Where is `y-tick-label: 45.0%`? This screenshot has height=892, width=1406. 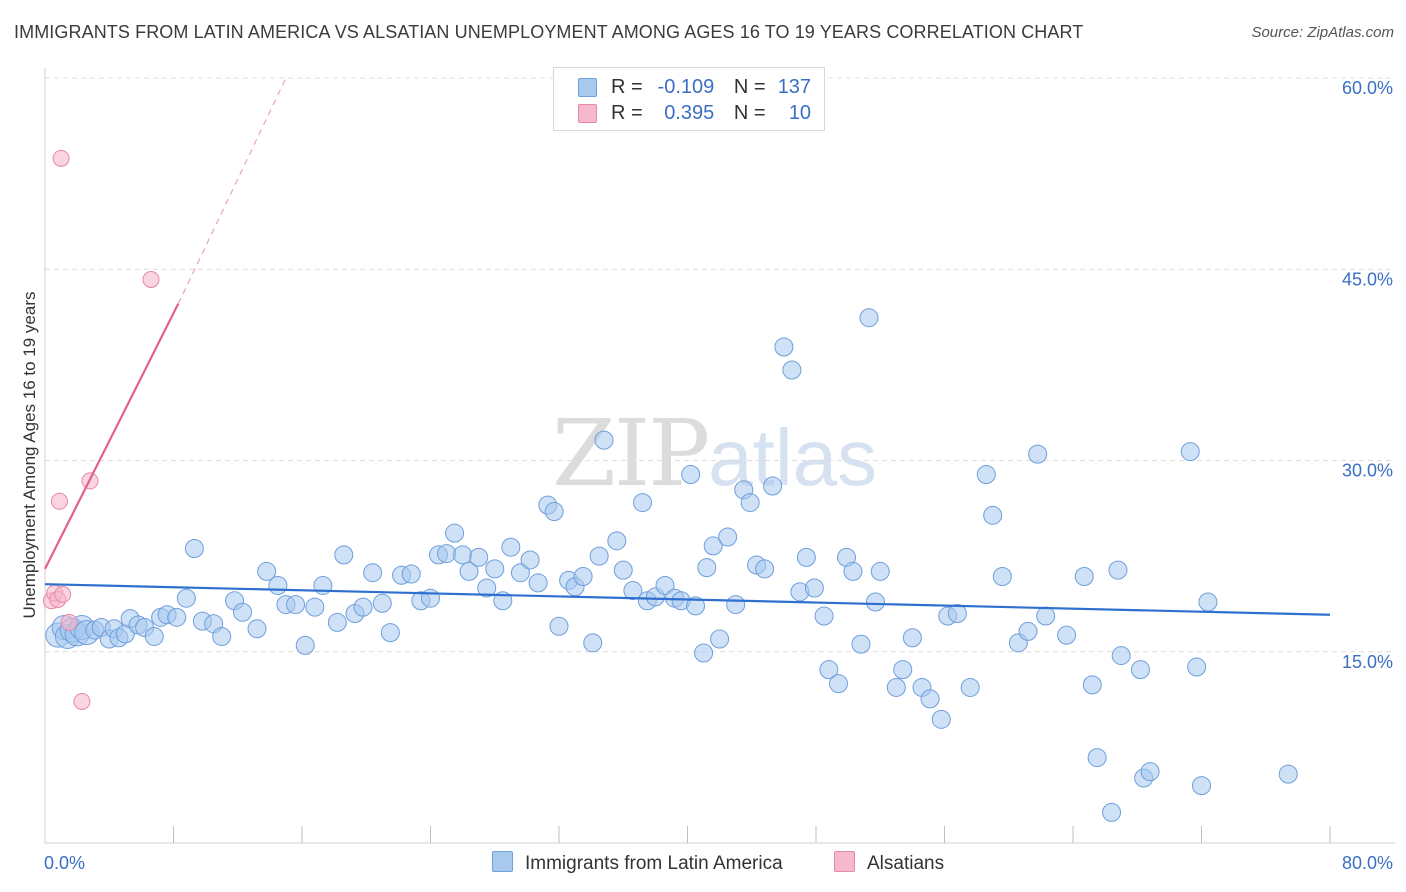
y-tick-label: 45.0% is located at coordinates (1367, 279).